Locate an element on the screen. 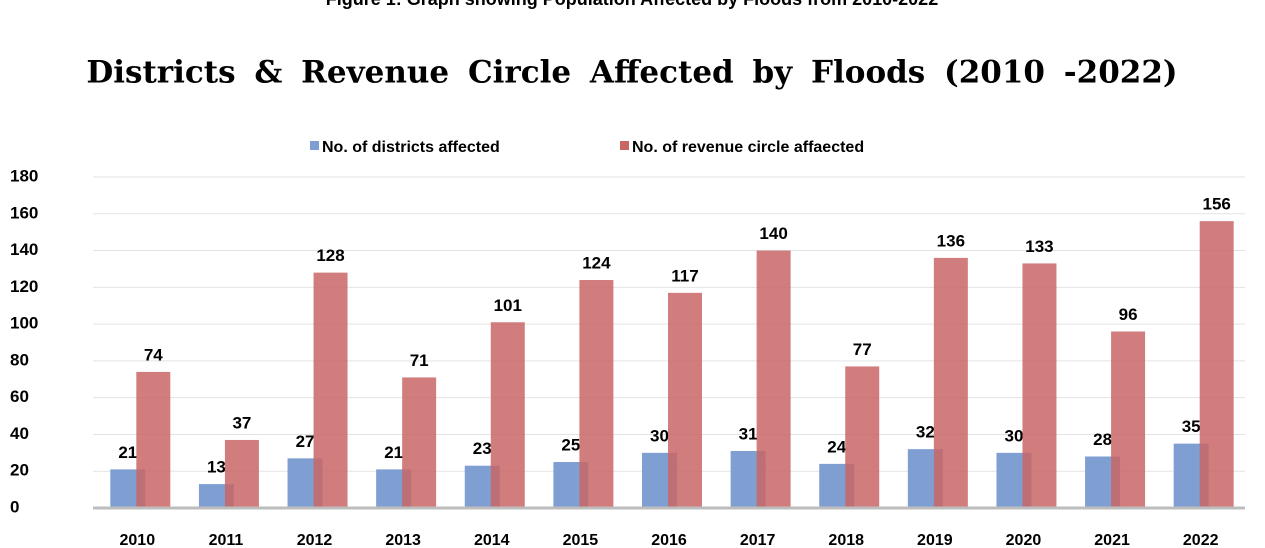  data-label: 156 is located at coordinates (1217, 204).